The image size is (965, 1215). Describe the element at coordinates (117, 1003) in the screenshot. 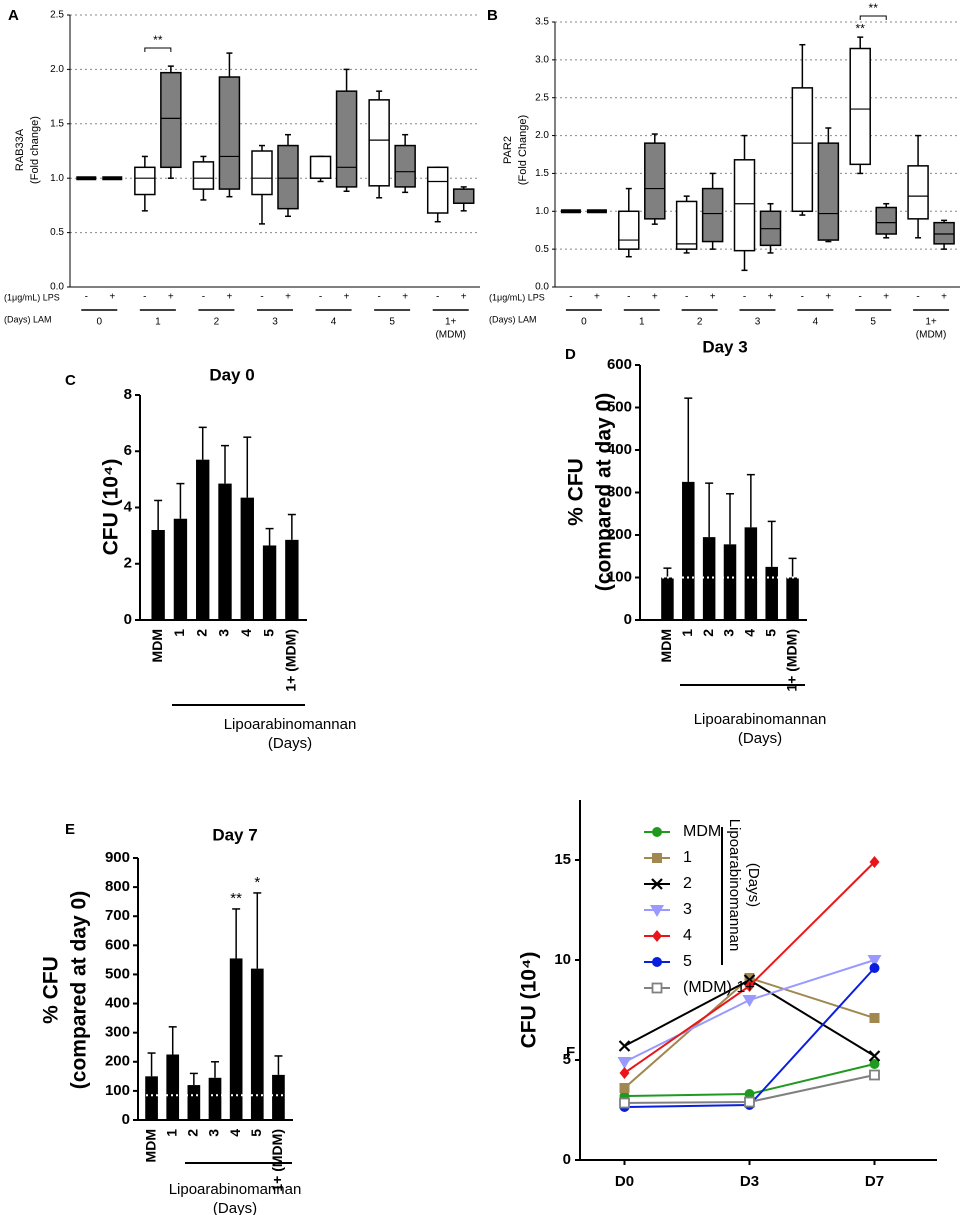

I see `y-tick-label: 400` at that location.